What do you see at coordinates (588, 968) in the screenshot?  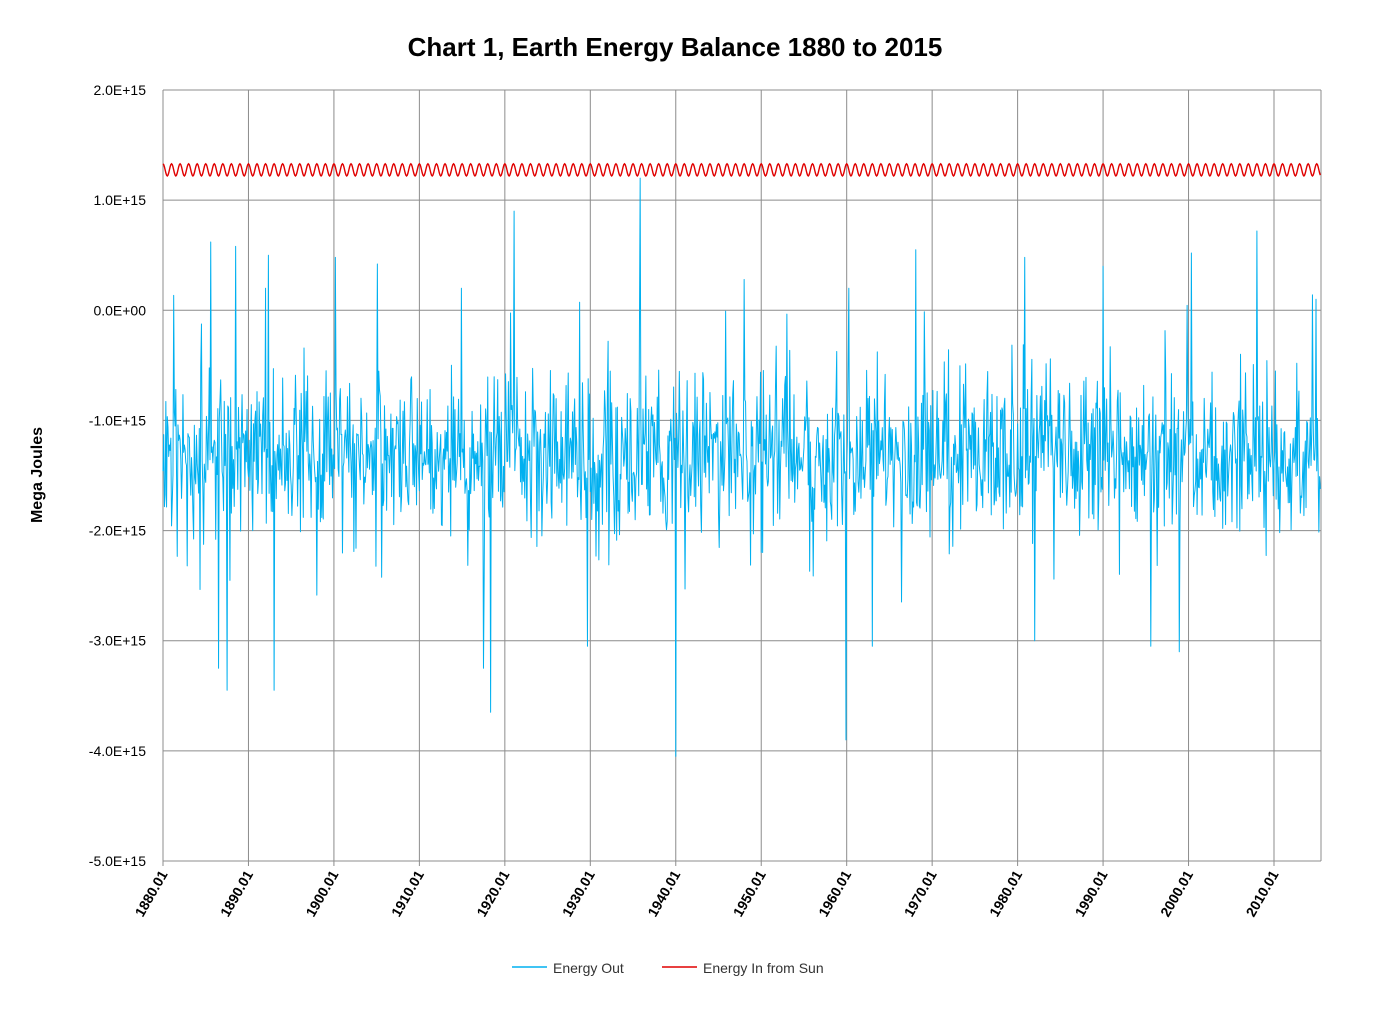 I see `legend-label-energy-out: Energy Out` at bounding box center [588, 968].